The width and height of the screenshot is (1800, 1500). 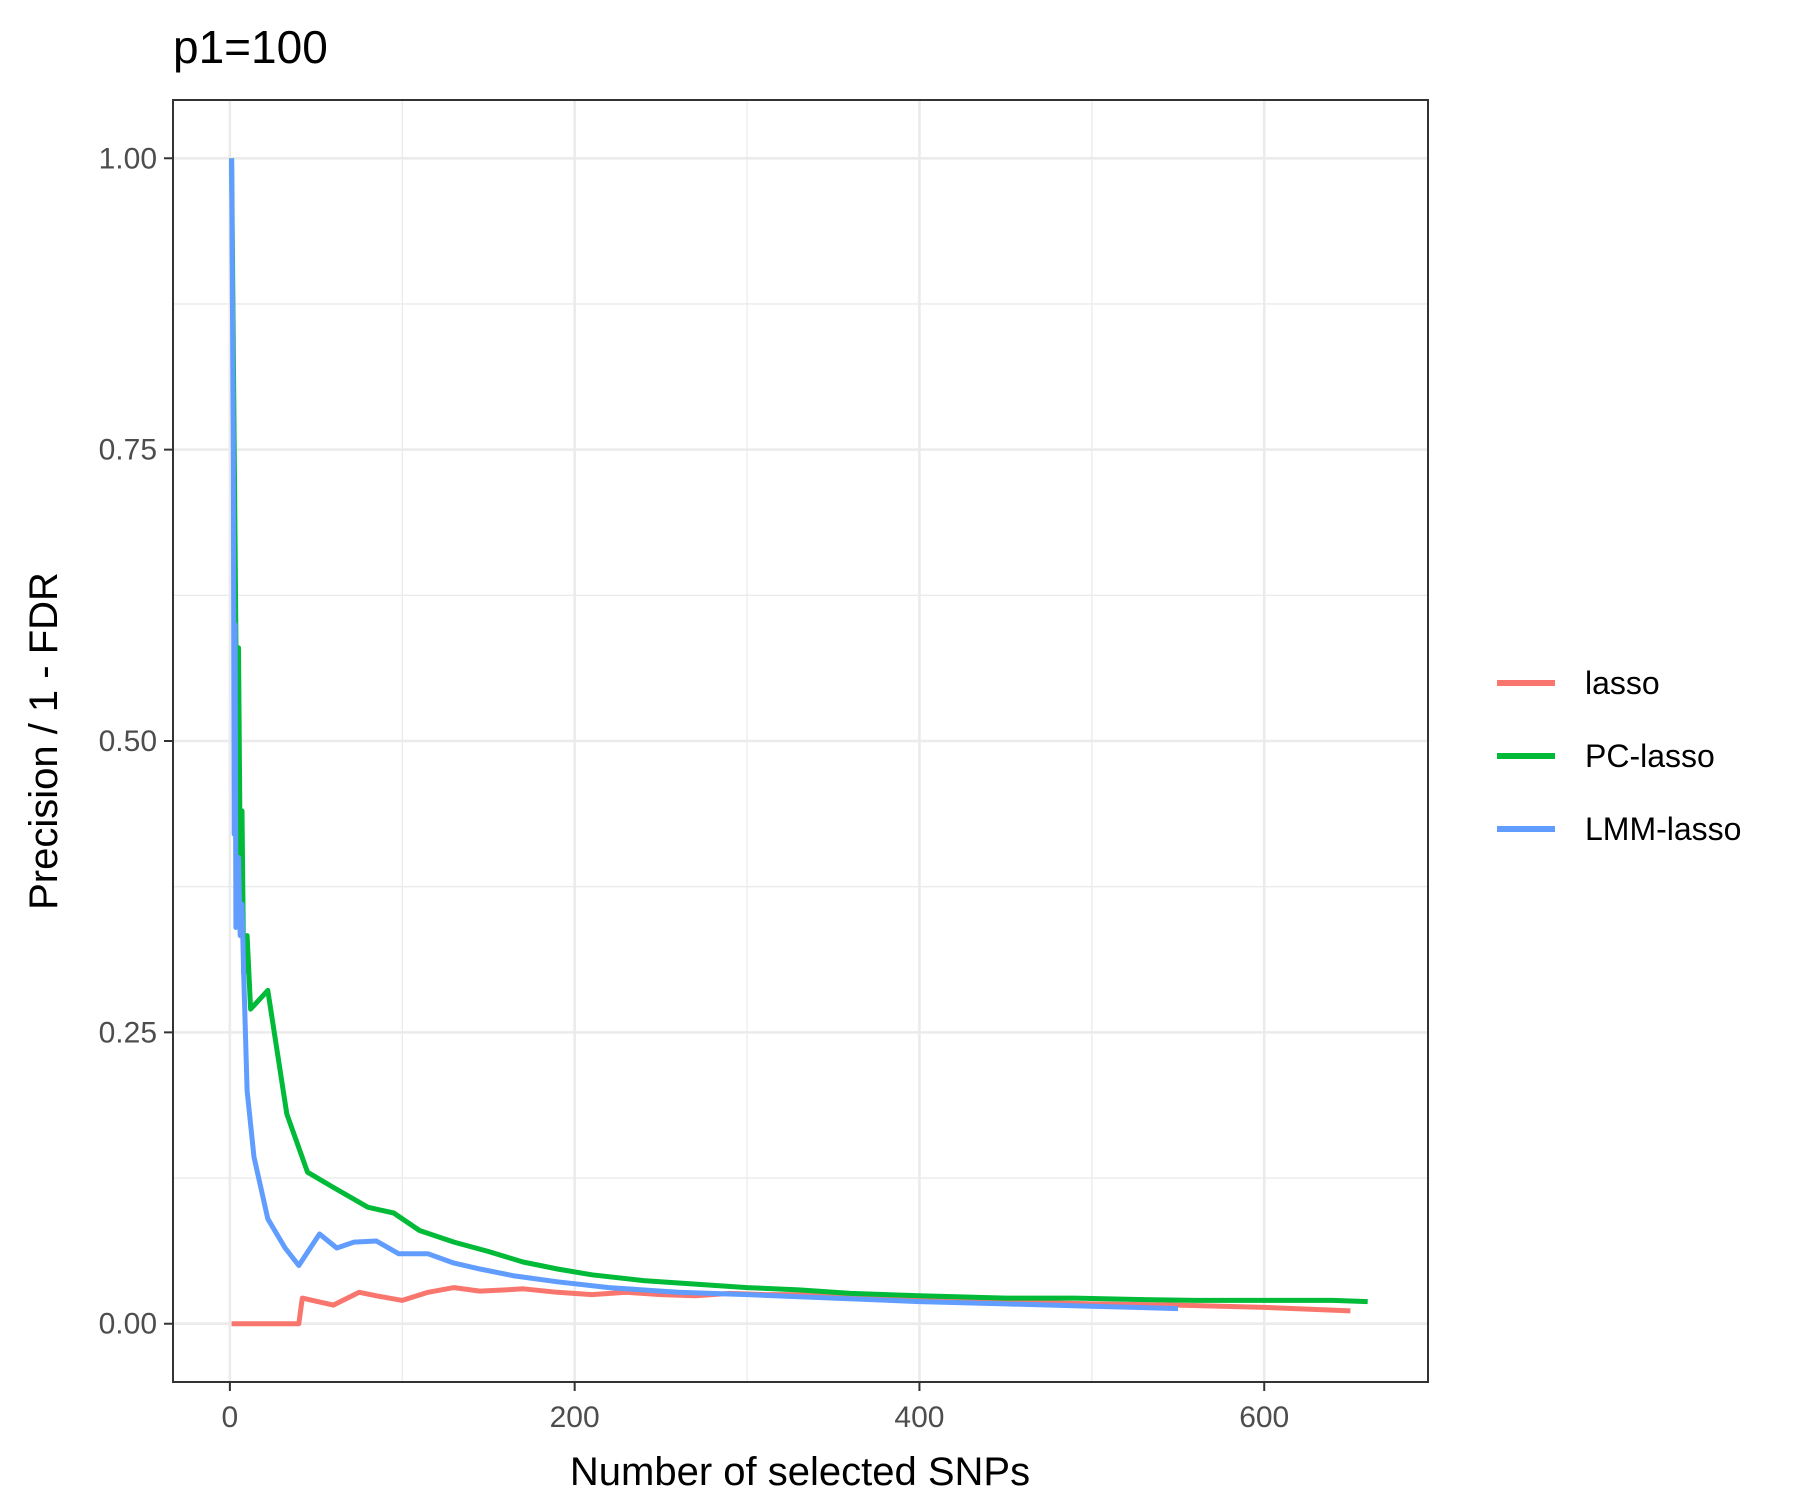 What do you see at coordinates (1264, 1417) in the screenshot?
I see `x-tick-label: 600` at bounding box center [1264, 1417].